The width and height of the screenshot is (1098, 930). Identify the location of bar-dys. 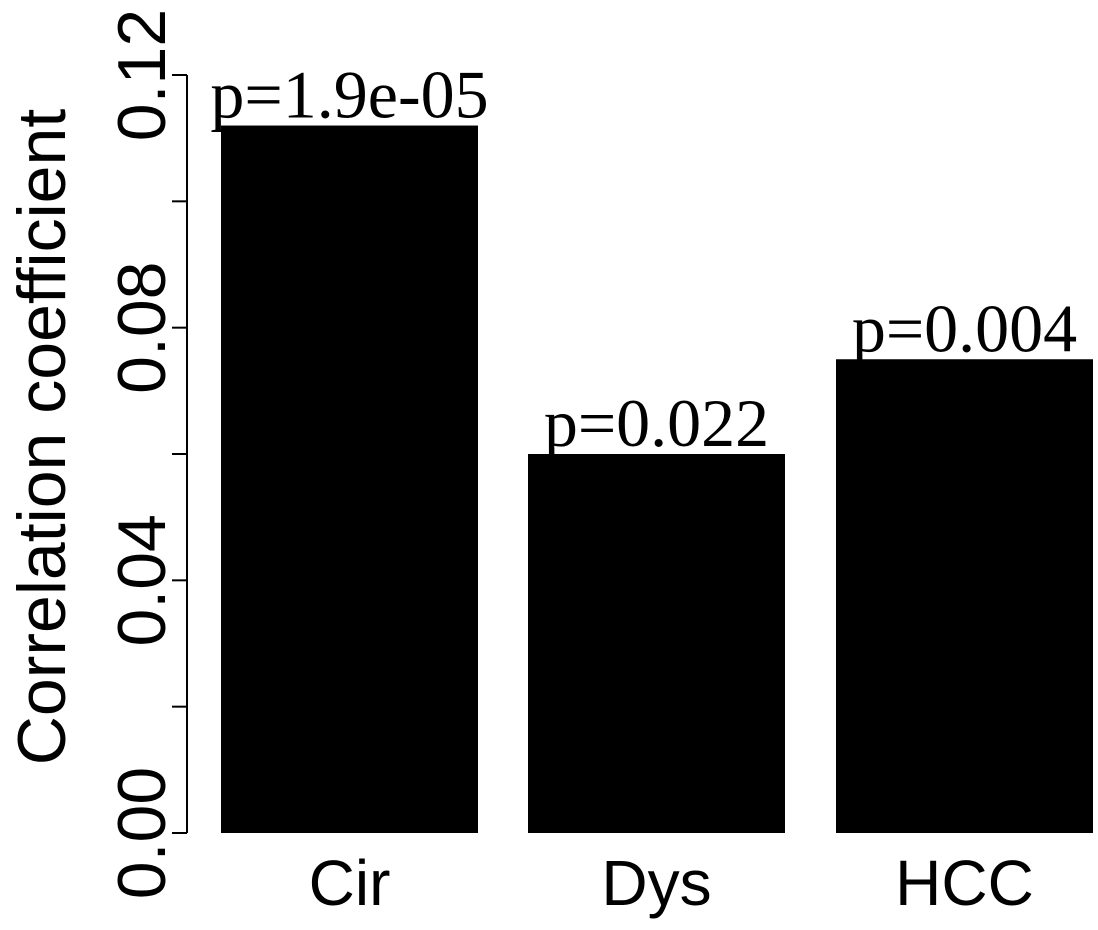
(656, 643).